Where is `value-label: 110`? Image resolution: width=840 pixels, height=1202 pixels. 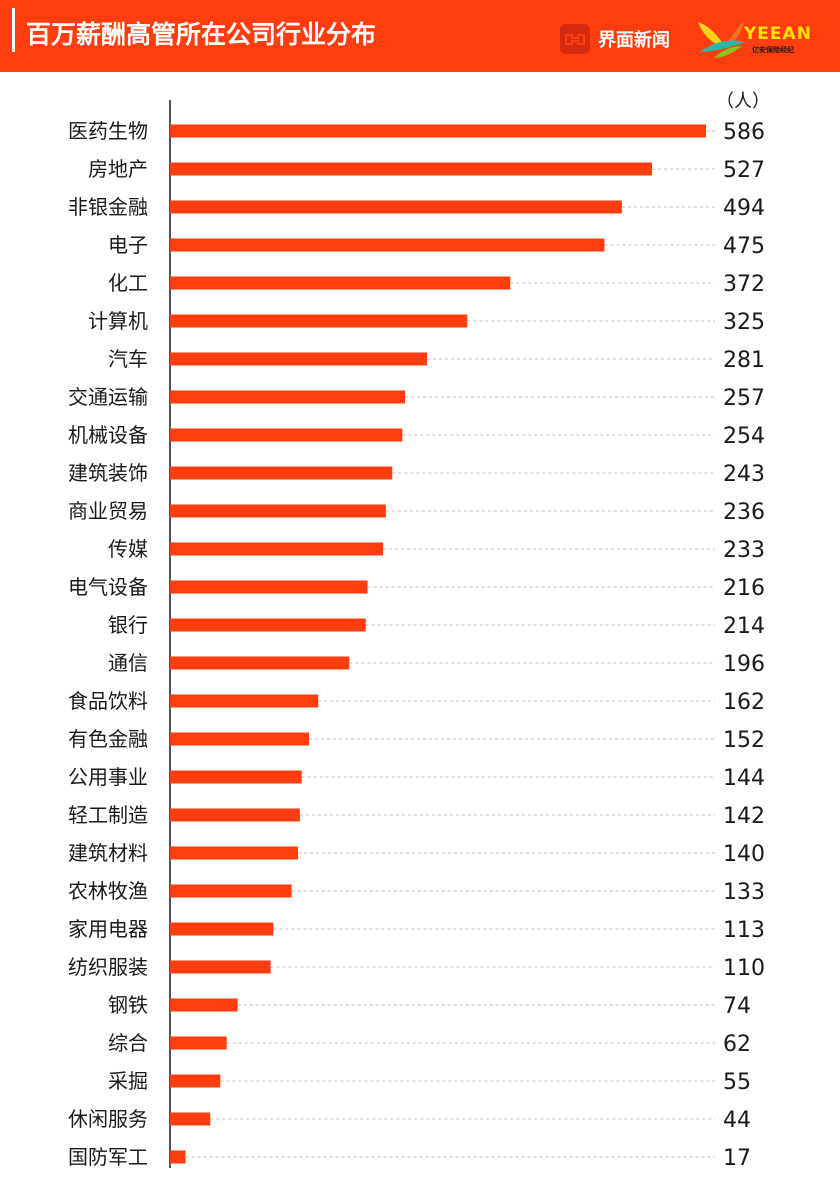
value-label: 110 is located at coordinates (744, 968).